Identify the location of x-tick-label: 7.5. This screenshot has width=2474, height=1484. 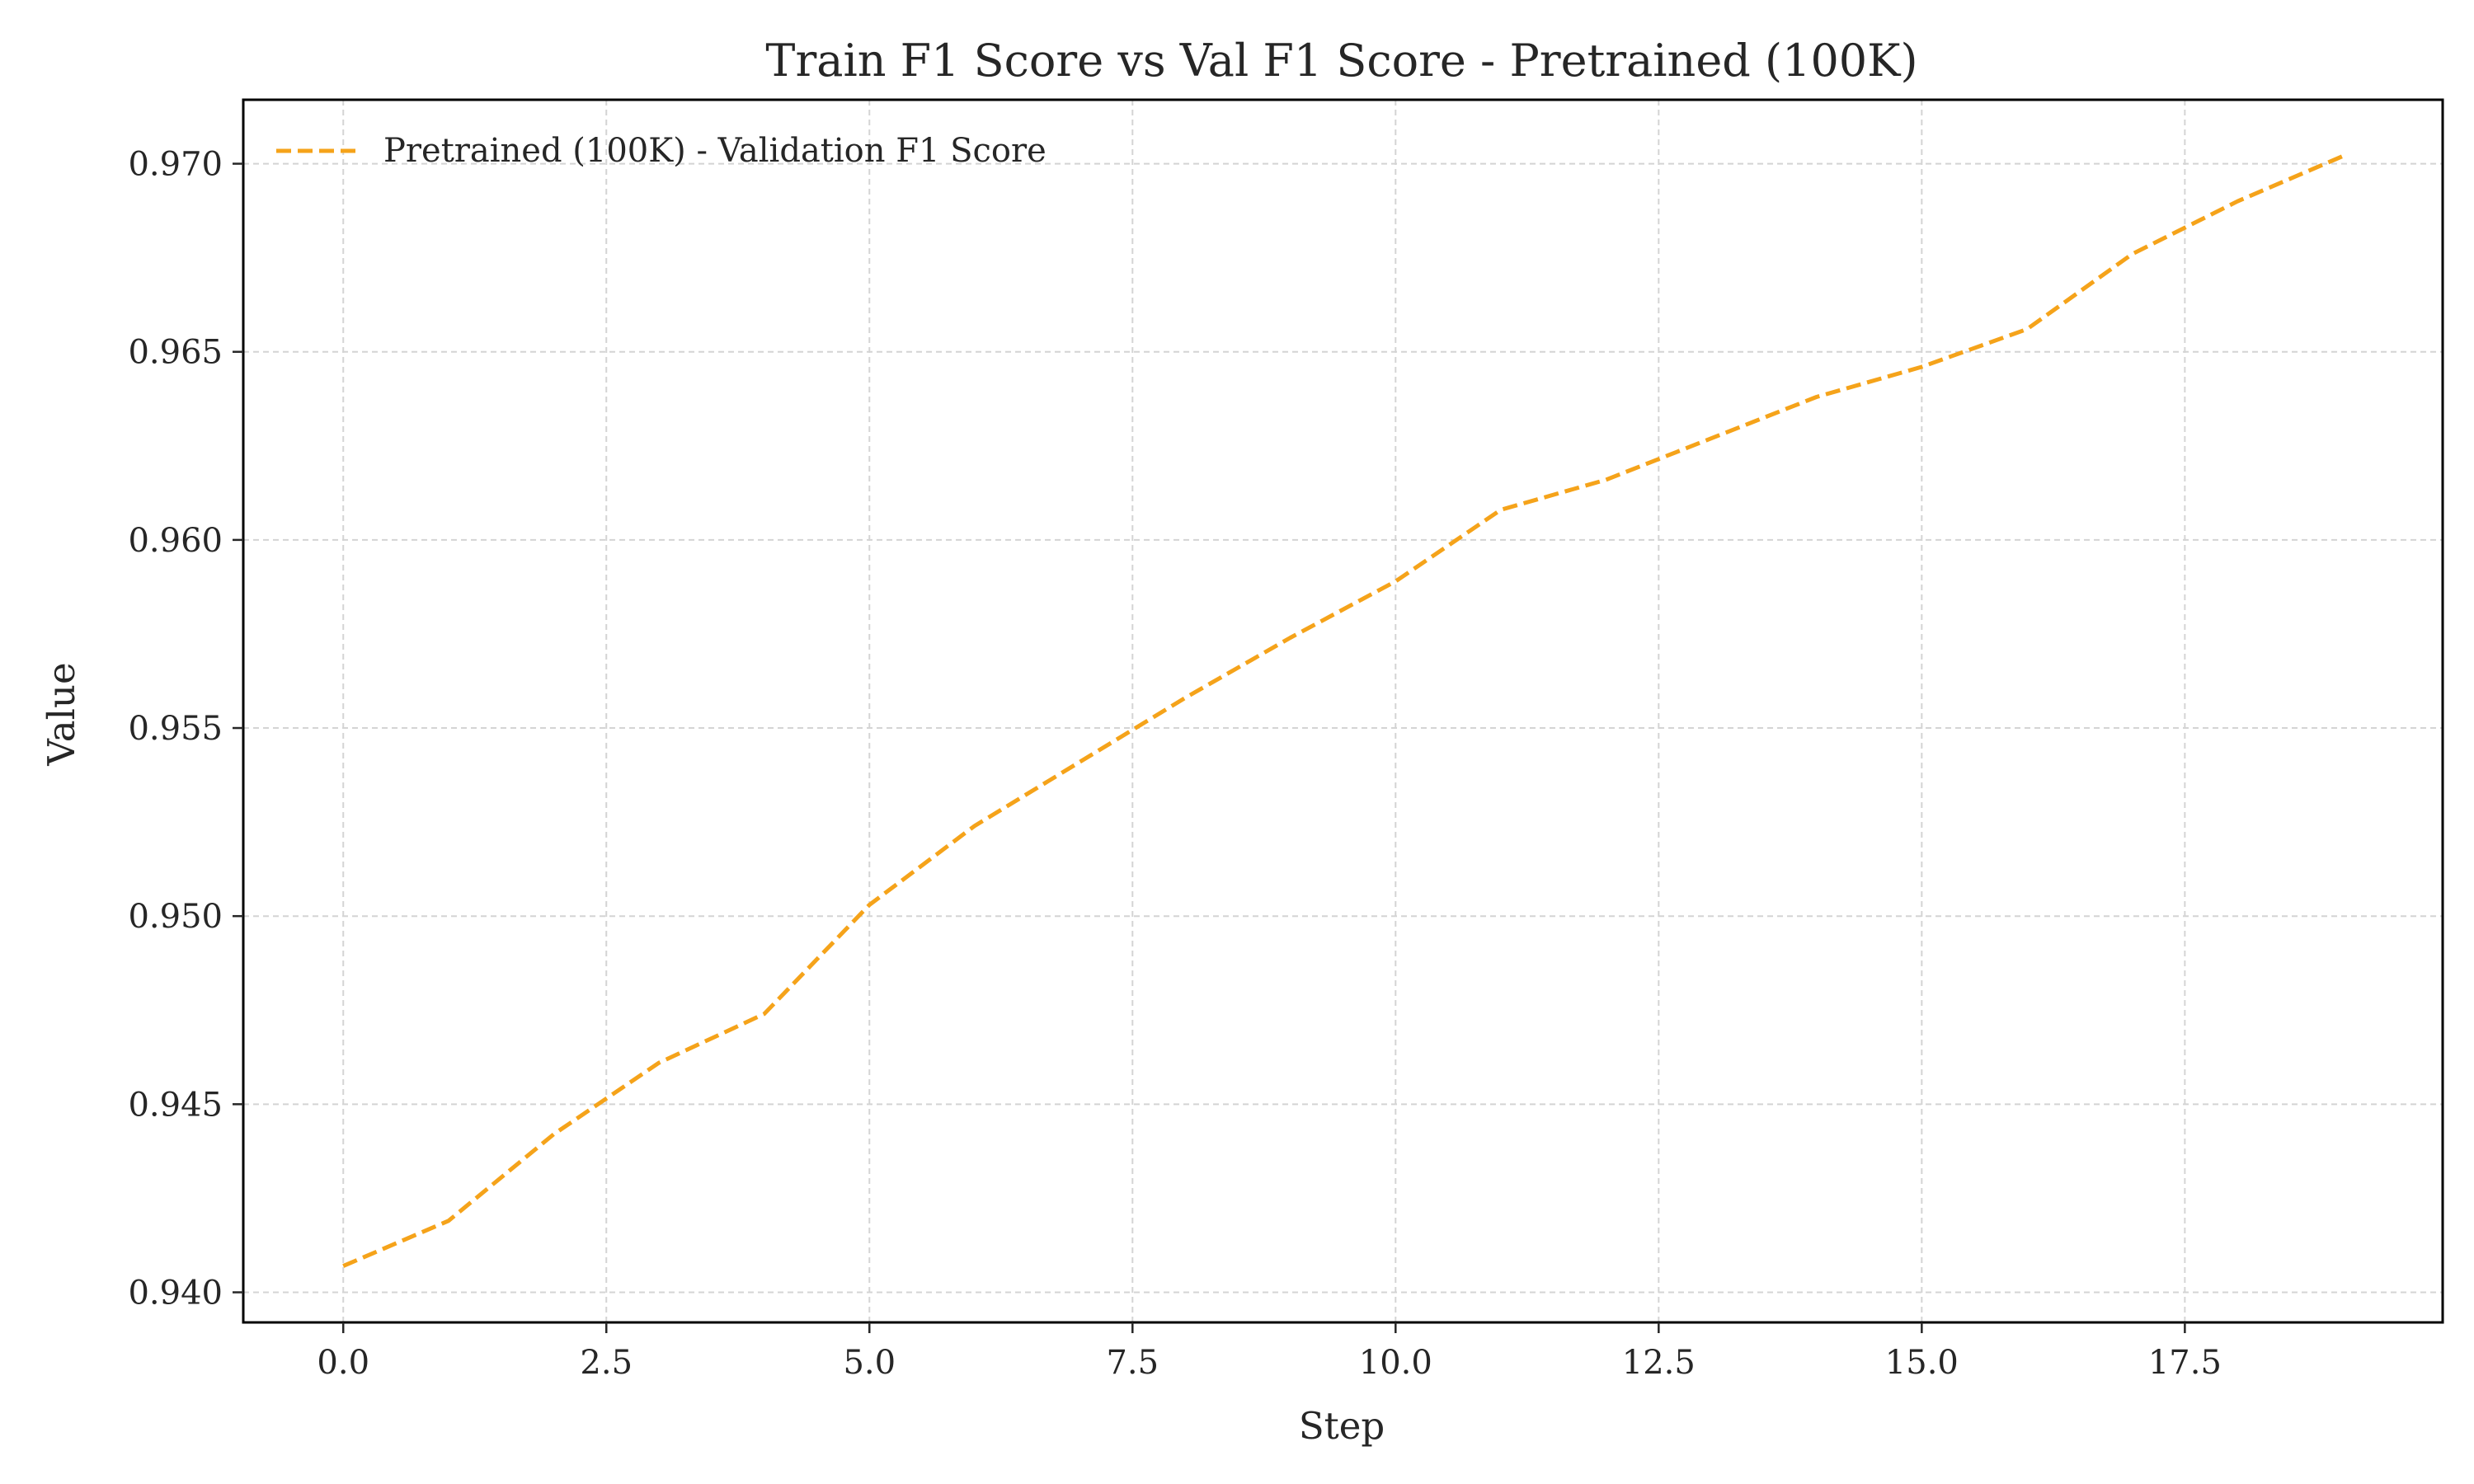
(1132, 1363).